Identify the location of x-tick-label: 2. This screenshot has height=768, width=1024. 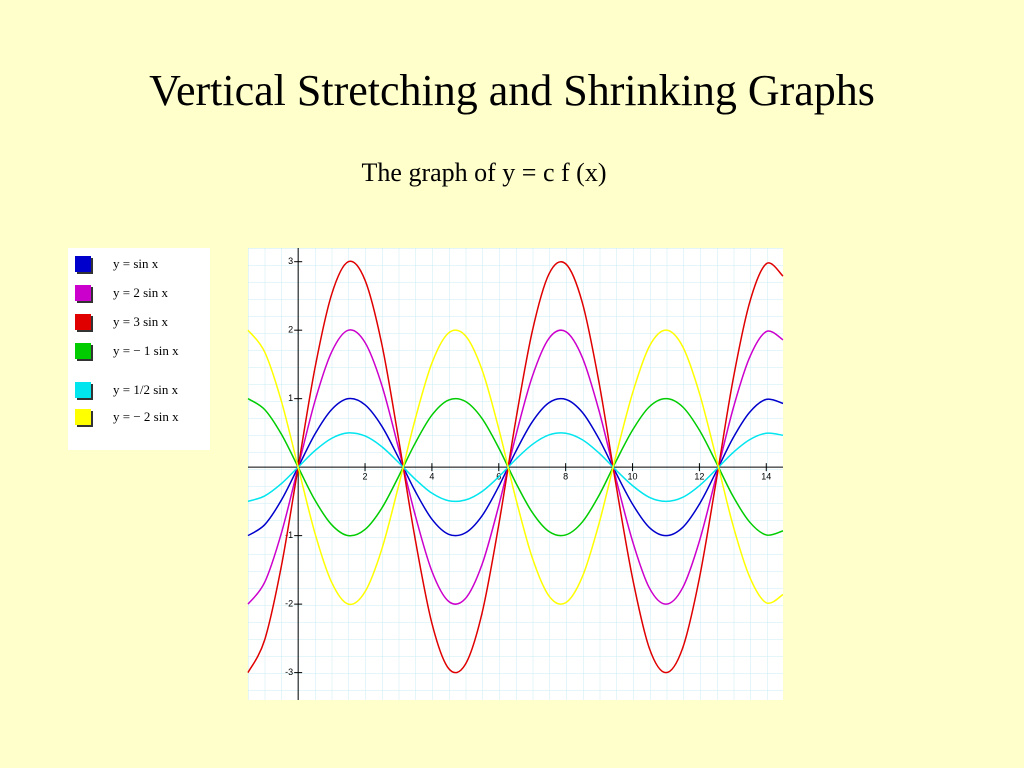
(365, 477).